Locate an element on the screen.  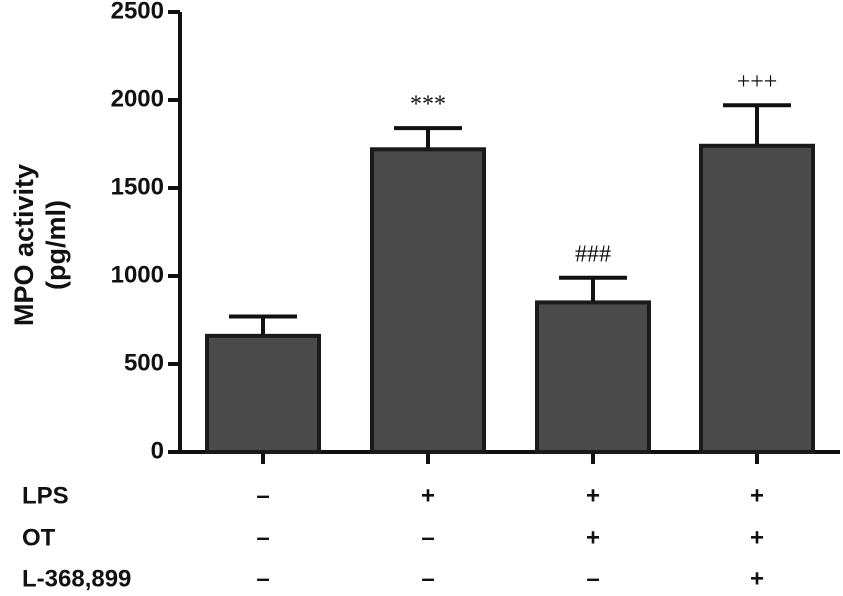
significance-label: *** is located at coordinates (428, 105).